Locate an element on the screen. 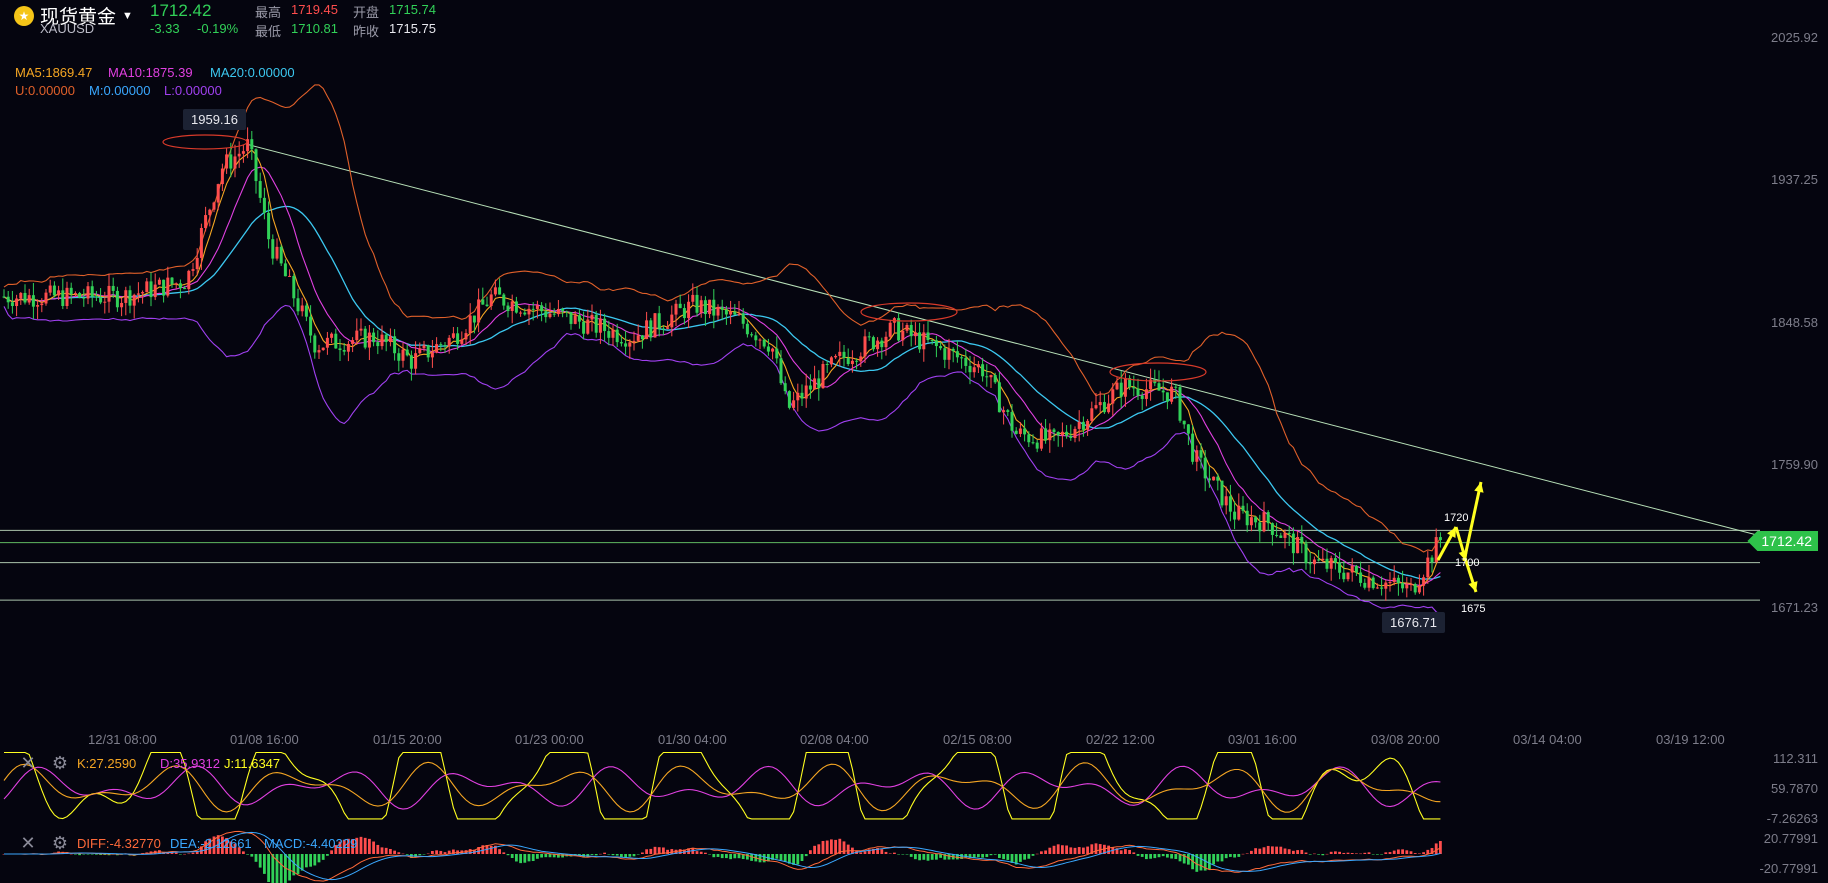  settings-macd-icon: ⚙ is located at coordinates (60, 842).